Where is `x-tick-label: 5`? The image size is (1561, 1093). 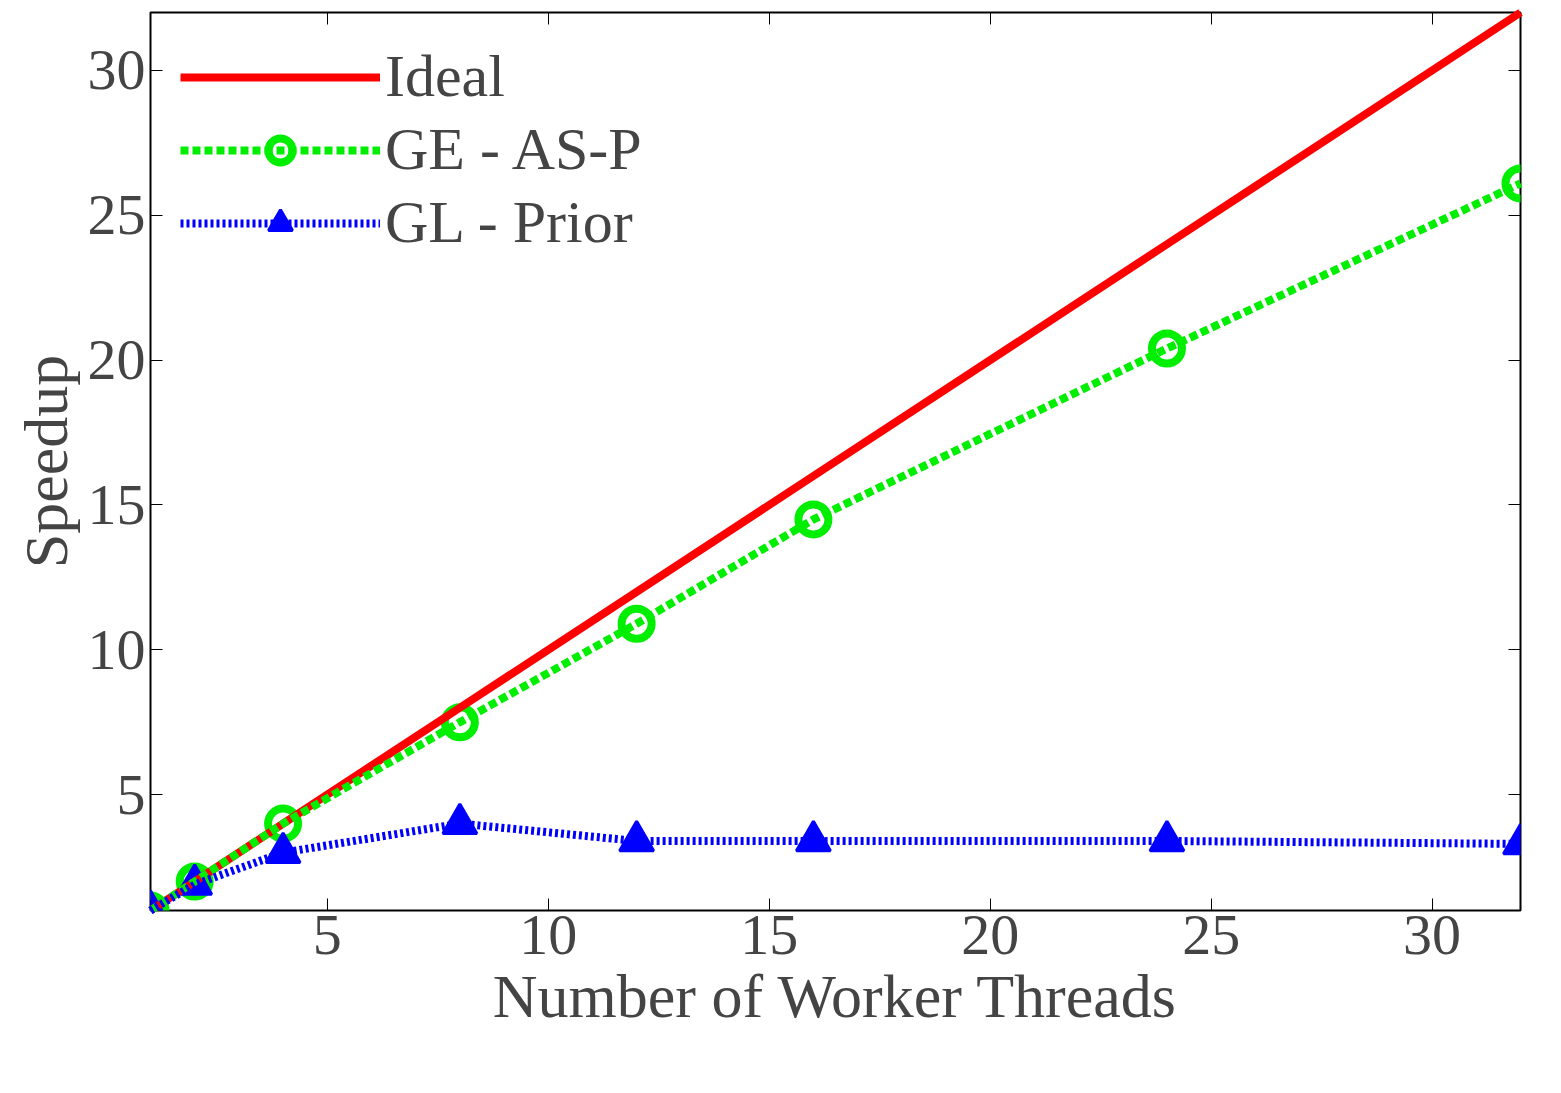 x-tick-label: 5 is located at coordinates (327, 934).